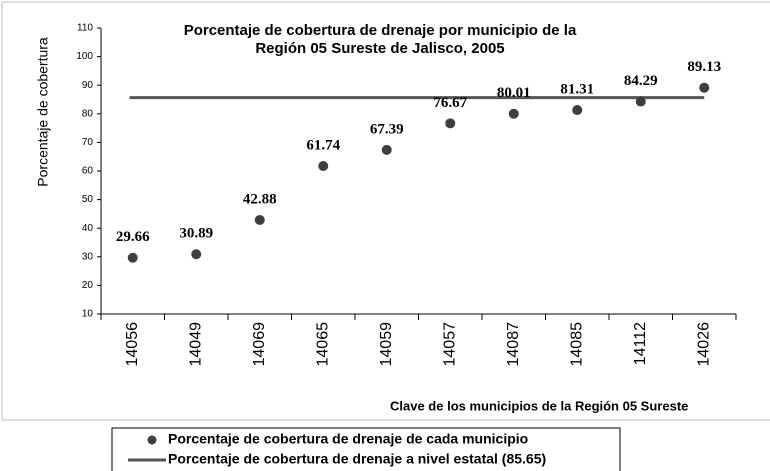 Image resolution: width=770 pixels, height=471 pixels. What do you see at coordinates (379, 48) in the screenshot?
I see `chart-title: Región 05 Sureste de Jalisco, 2005` at bounding box center [379, 48].